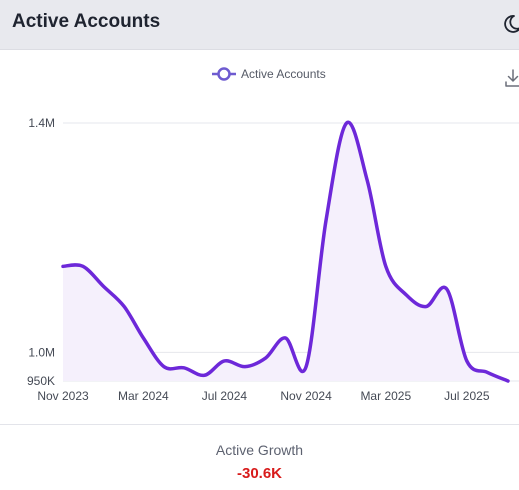 Image resolution: width=519 pixels, height=490 pixels. I want to click on x-tick-label: Nov 2024, so click(306, 396).